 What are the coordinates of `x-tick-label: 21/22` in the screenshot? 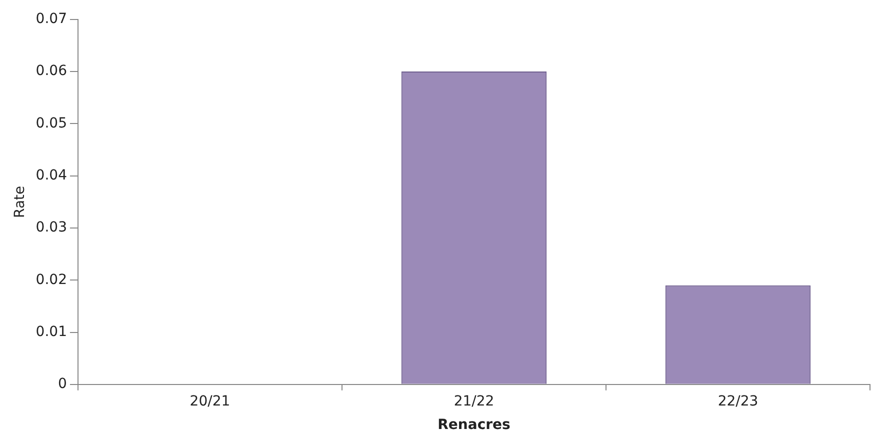 It's located at (474, 401).